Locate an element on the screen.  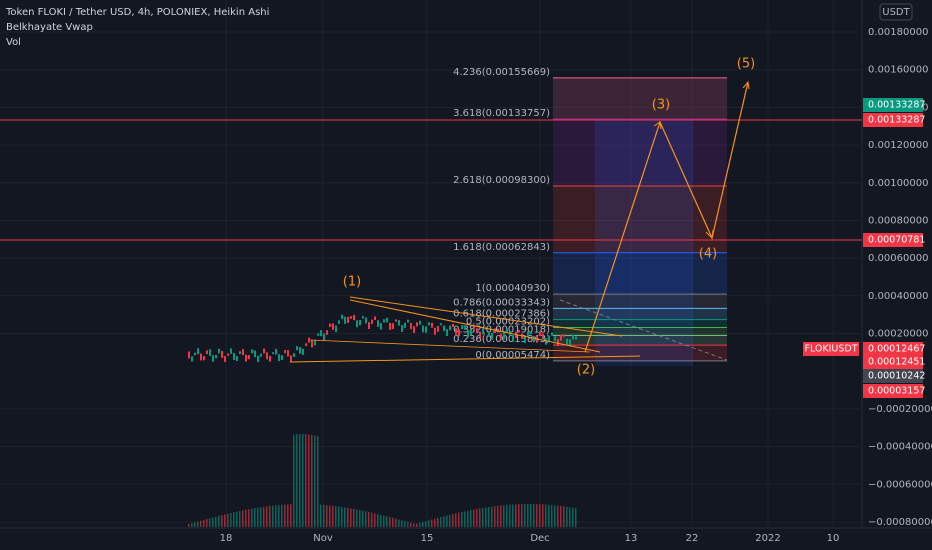
time-tick: Dec is located at coordinates (539, 538).